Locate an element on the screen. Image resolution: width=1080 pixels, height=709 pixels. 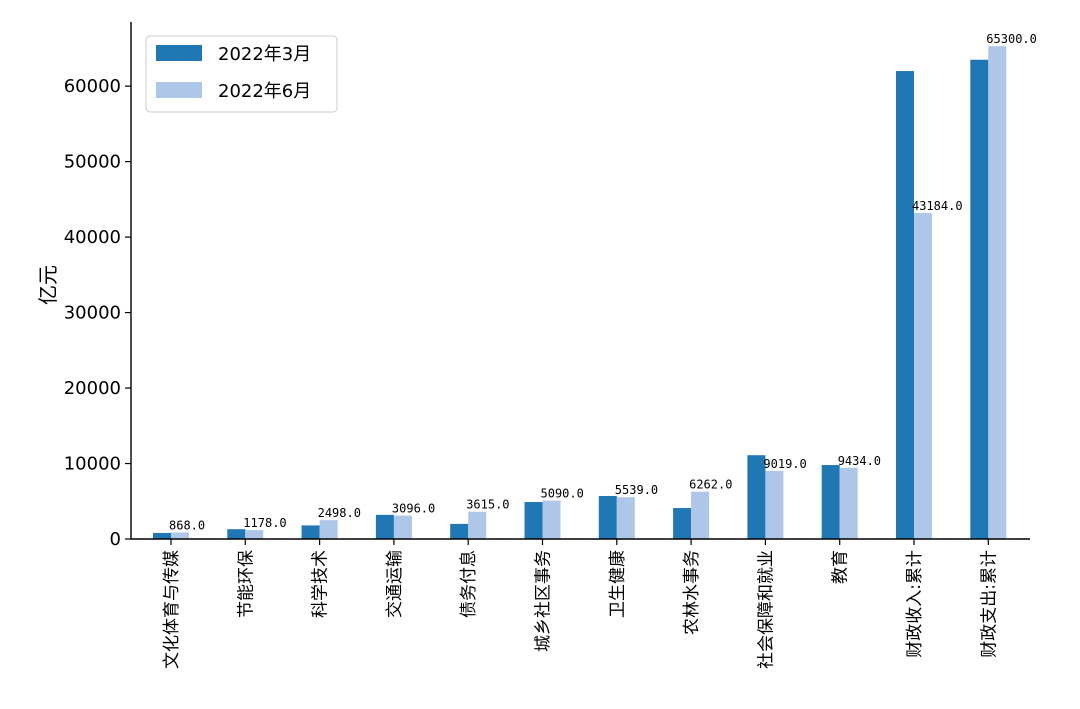
x-tick-label-0: 文化体育与传媒 is located at coordinates (172, 609).